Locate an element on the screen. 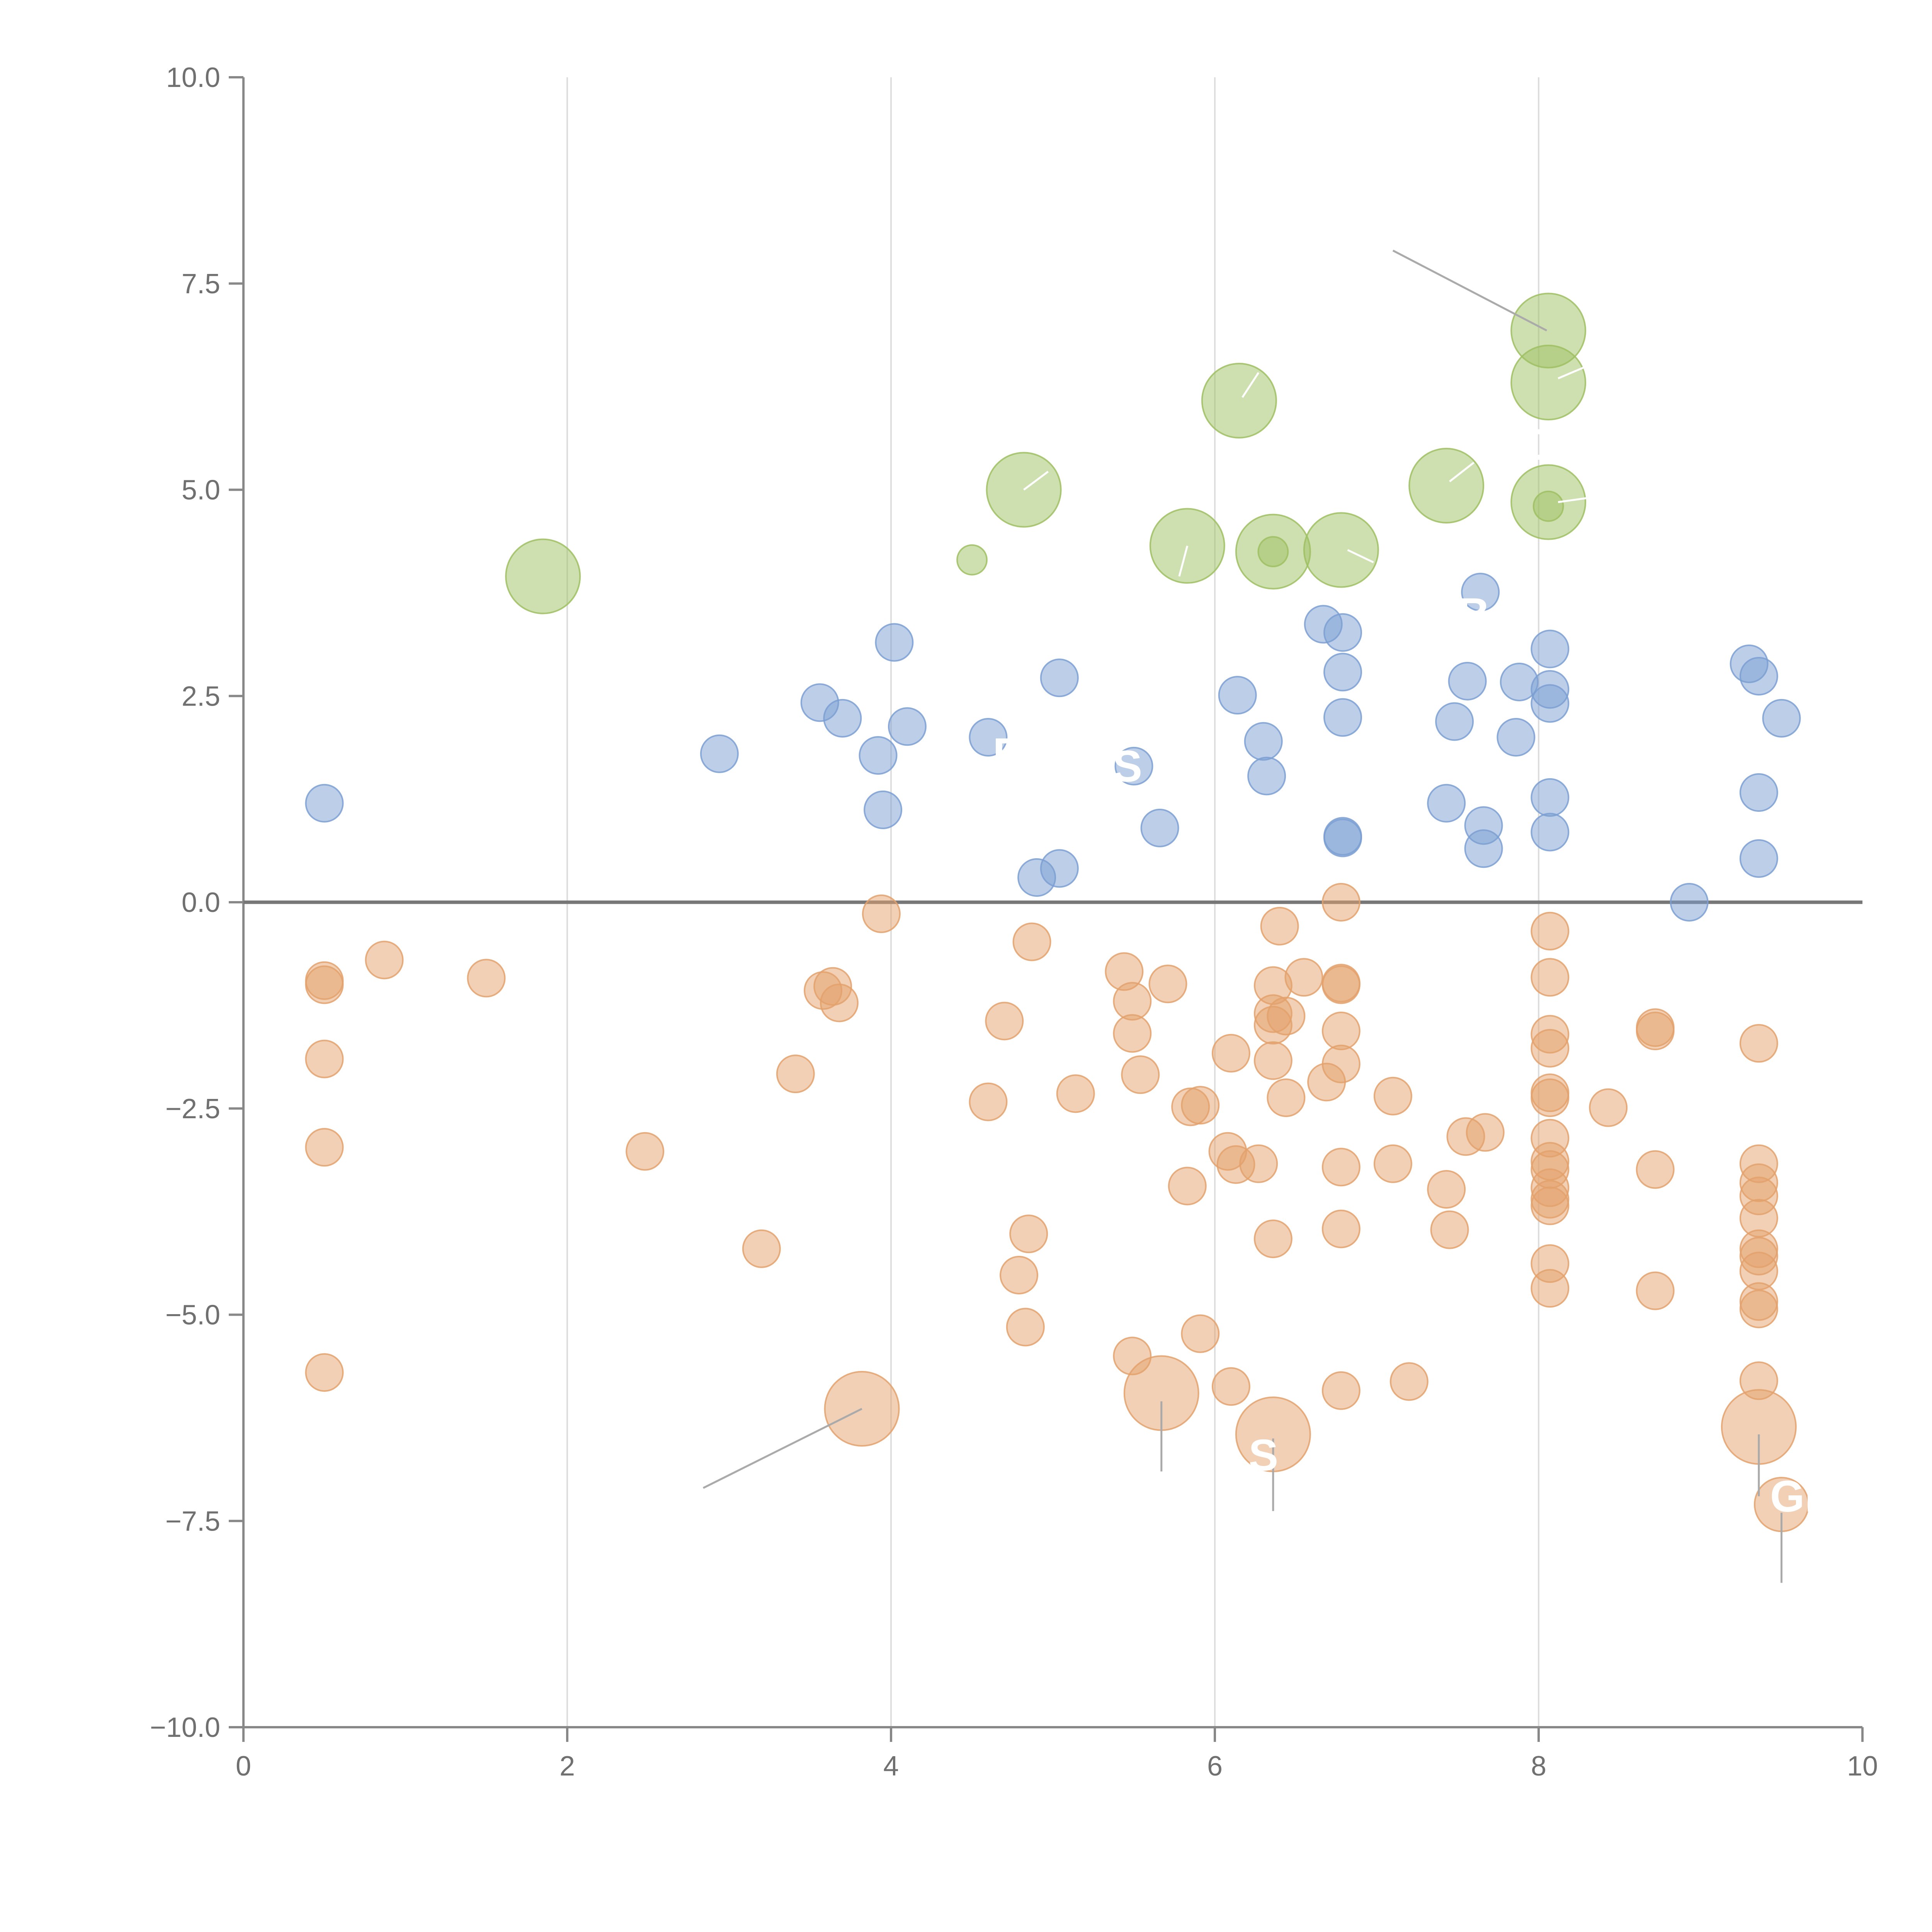 Image resolution: width=1932 pixels, height=1932 pixels. x-tick-label: 0 is located at coordinates (244, 1767).